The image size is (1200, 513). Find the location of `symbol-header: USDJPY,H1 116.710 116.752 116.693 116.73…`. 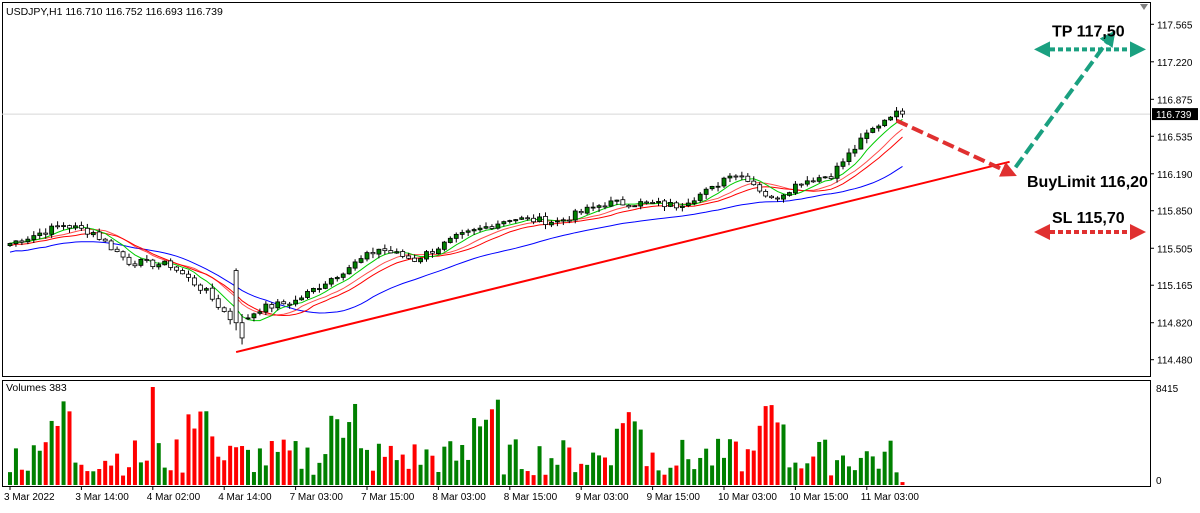

symbol-header: USDJPY,H1 116.710 116.752 116.693 116.73… is located at coordinates (114, 12).